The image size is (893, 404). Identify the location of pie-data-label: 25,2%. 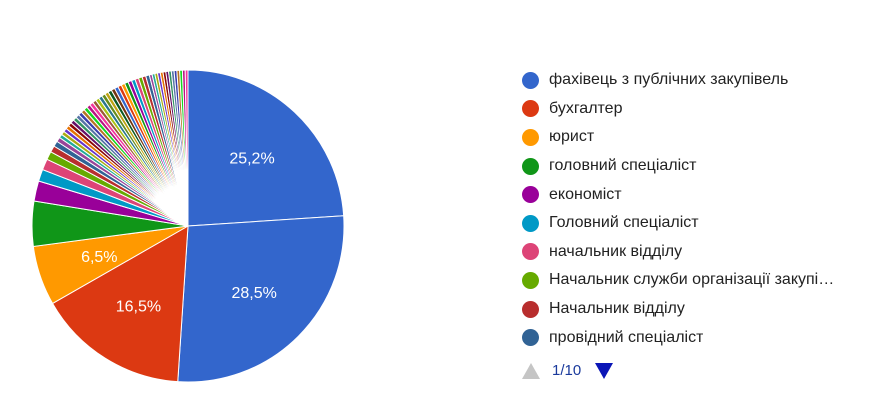
(251, 159).